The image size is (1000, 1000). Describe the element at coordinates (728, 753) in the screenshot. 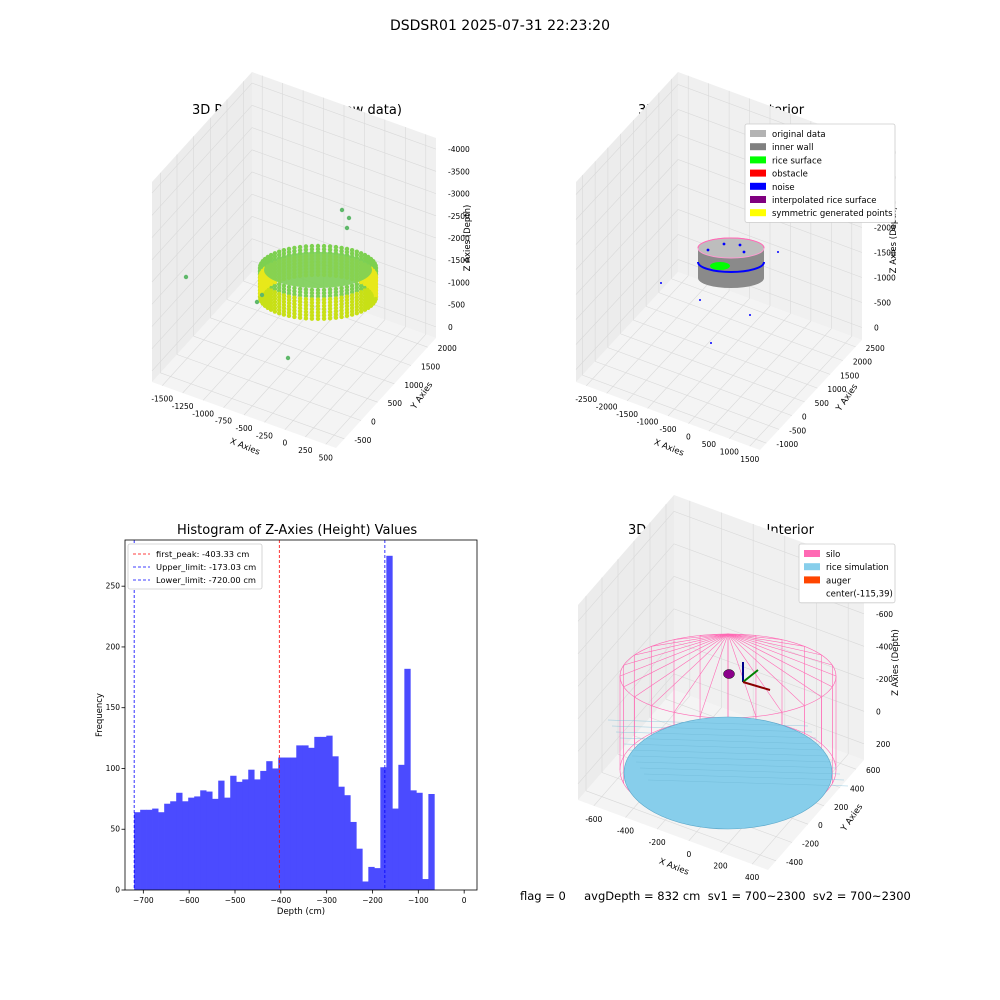

I see `rice-mesh` at that location.